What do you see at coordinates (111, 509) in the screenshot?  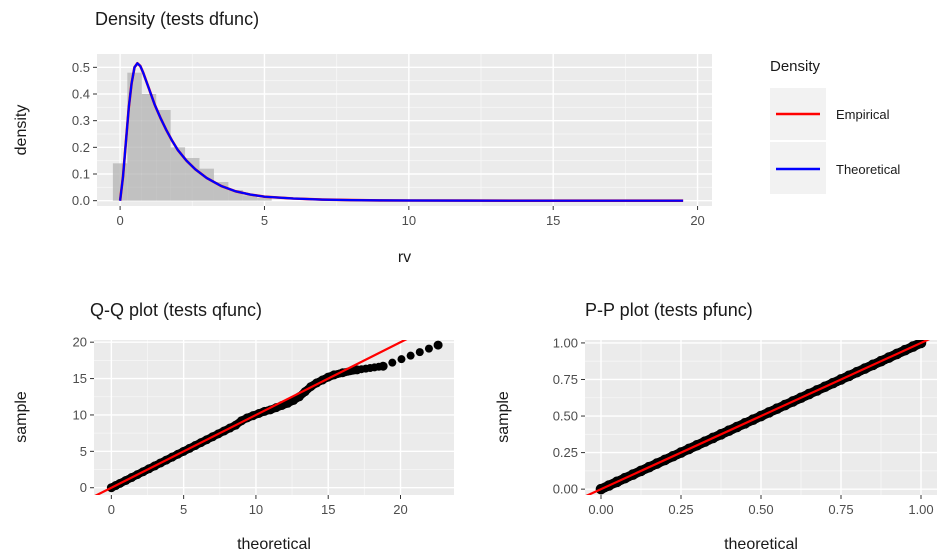 I see `qq-x-tick-label: 0` at bounding box center [111, 509].